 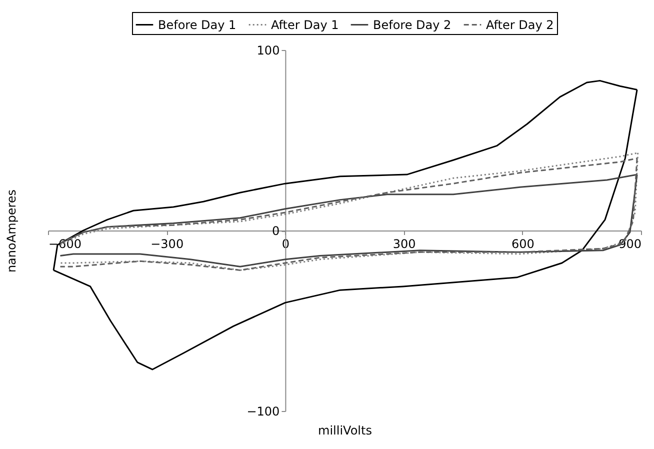 I want to click on y-tick-label: −100, so click(x=263, y=411).